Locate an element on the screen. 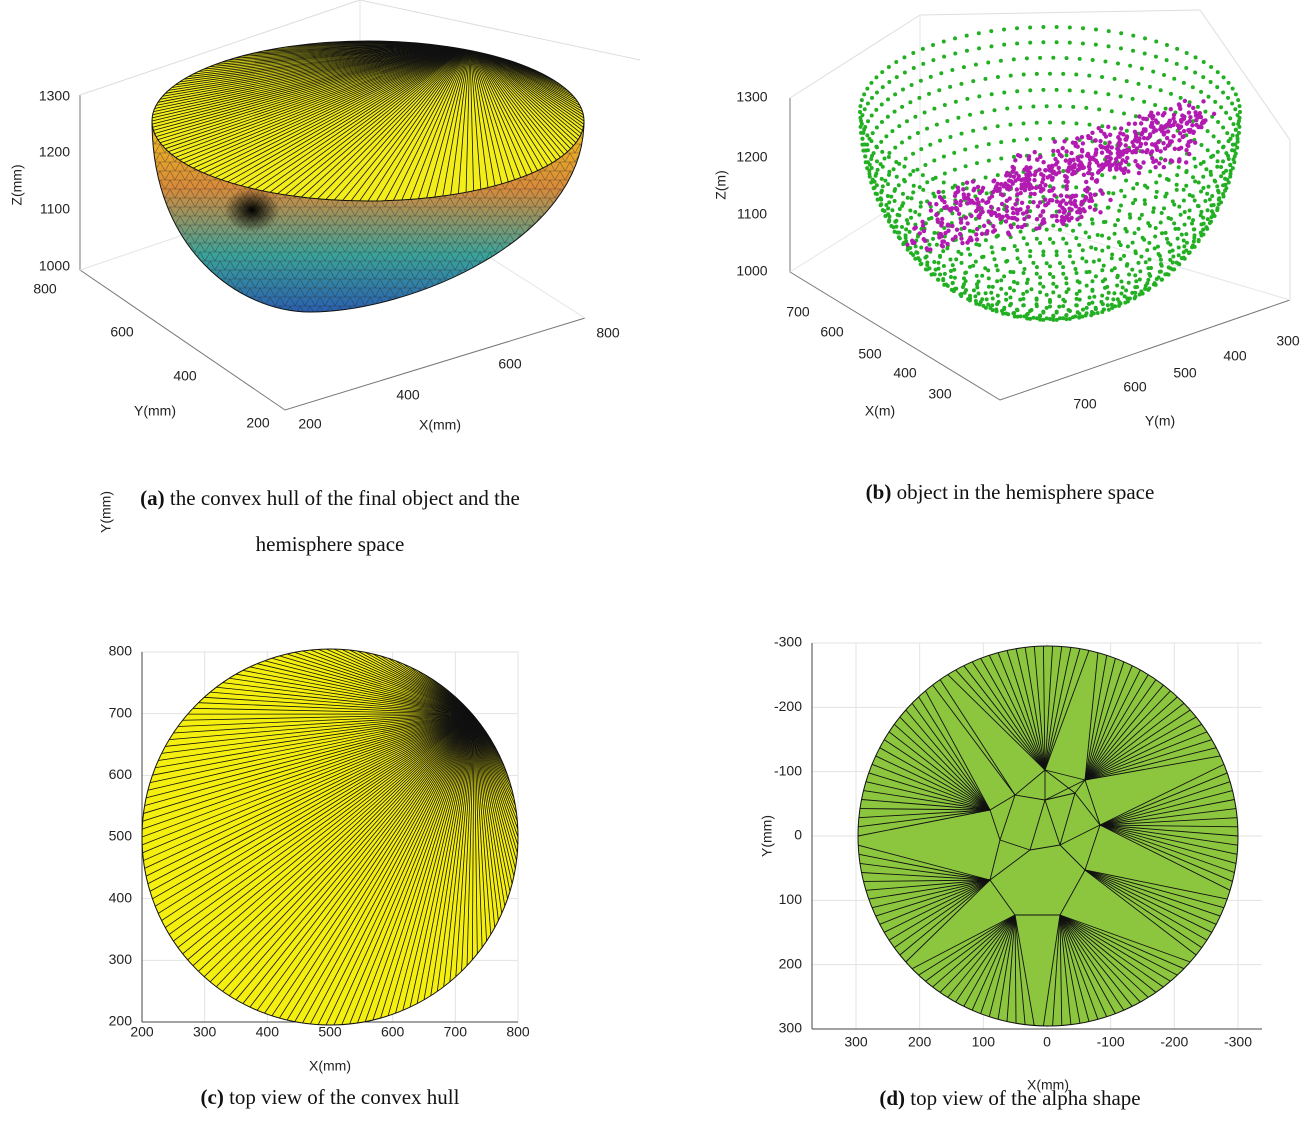  y-tick-label: 400 is located at coordinates (185, 376).